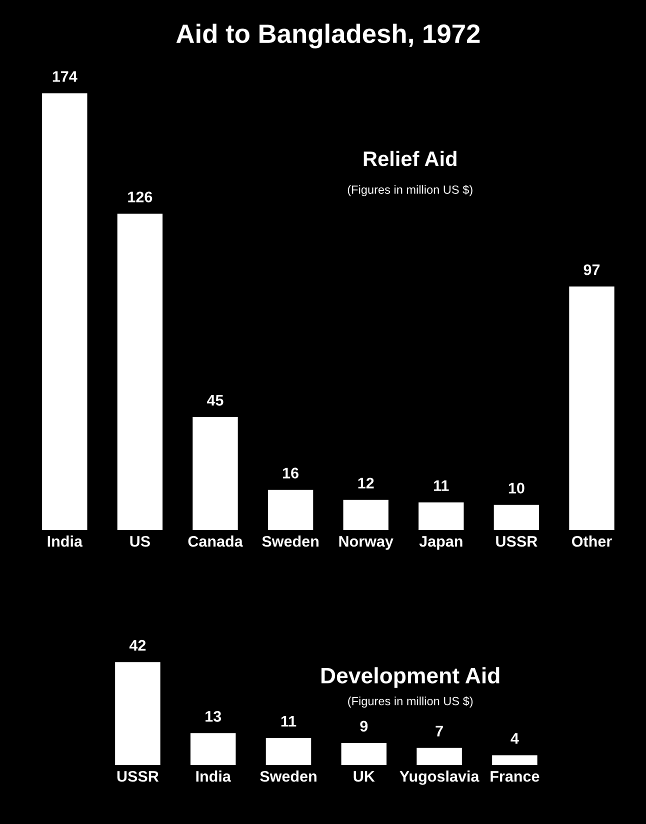 This screenshot has height=824, width=646. Describe the element at coordinates (137, 645) in the screenshot. I see `data-label: 42` at that location.